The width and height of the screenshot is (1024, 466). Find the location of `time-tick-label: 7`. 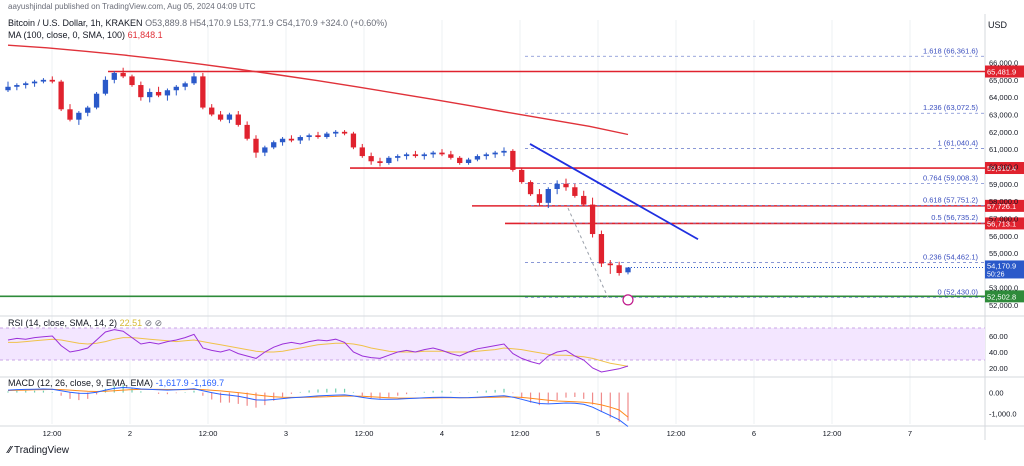

time-tick-label: 7 is located at coordinates (910, 433).